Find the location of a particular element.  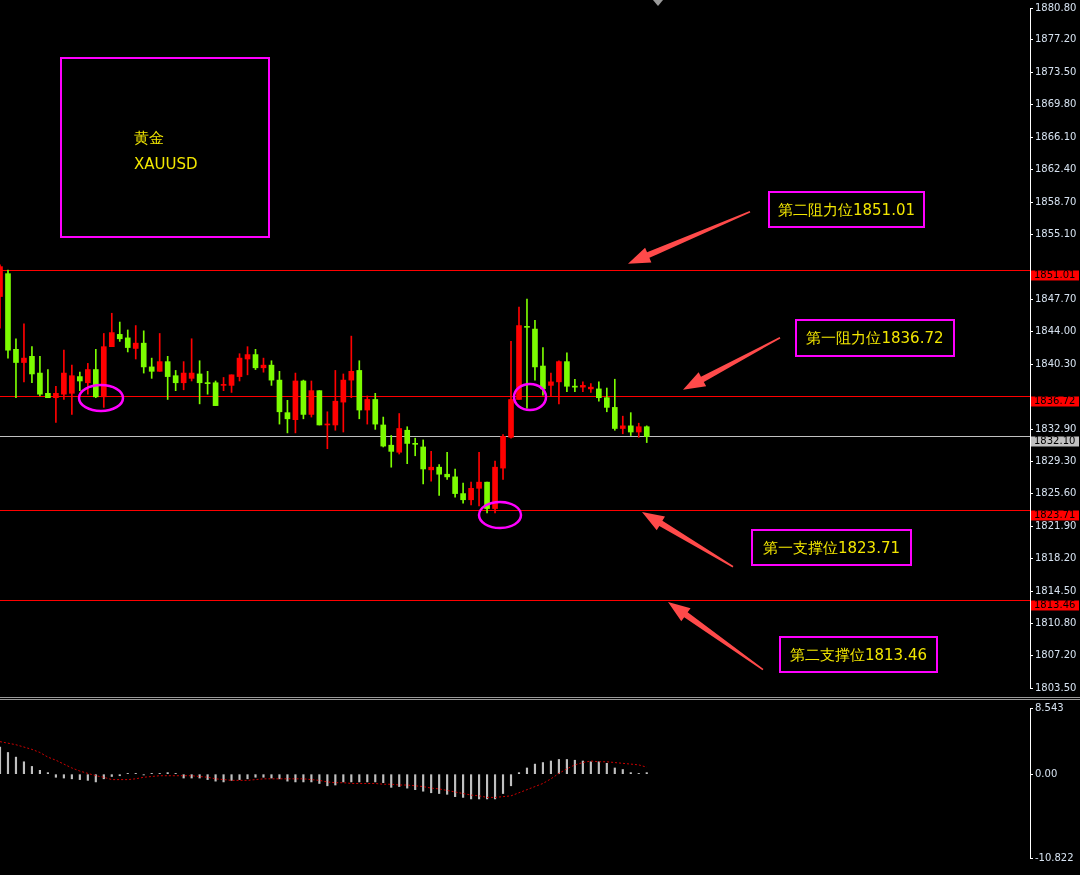

ref-line-label: 1851.01 is located at coordinates (1055, 275).